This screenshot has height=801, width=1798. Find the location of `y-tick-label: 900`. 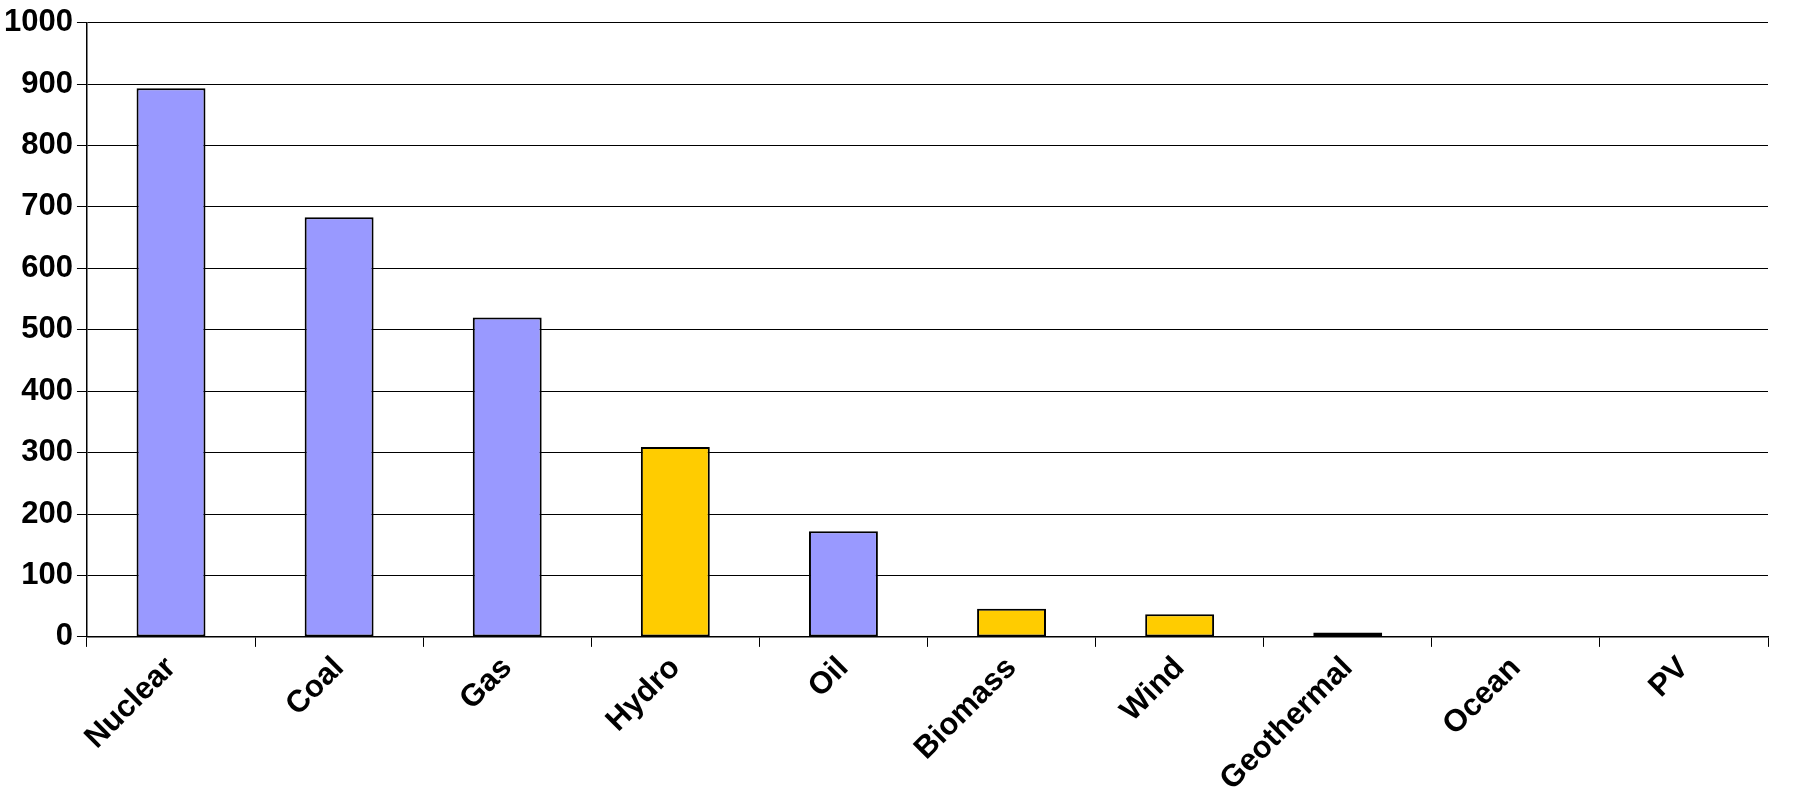

y-tick-label: 900 is located at coordinates (47, 82).